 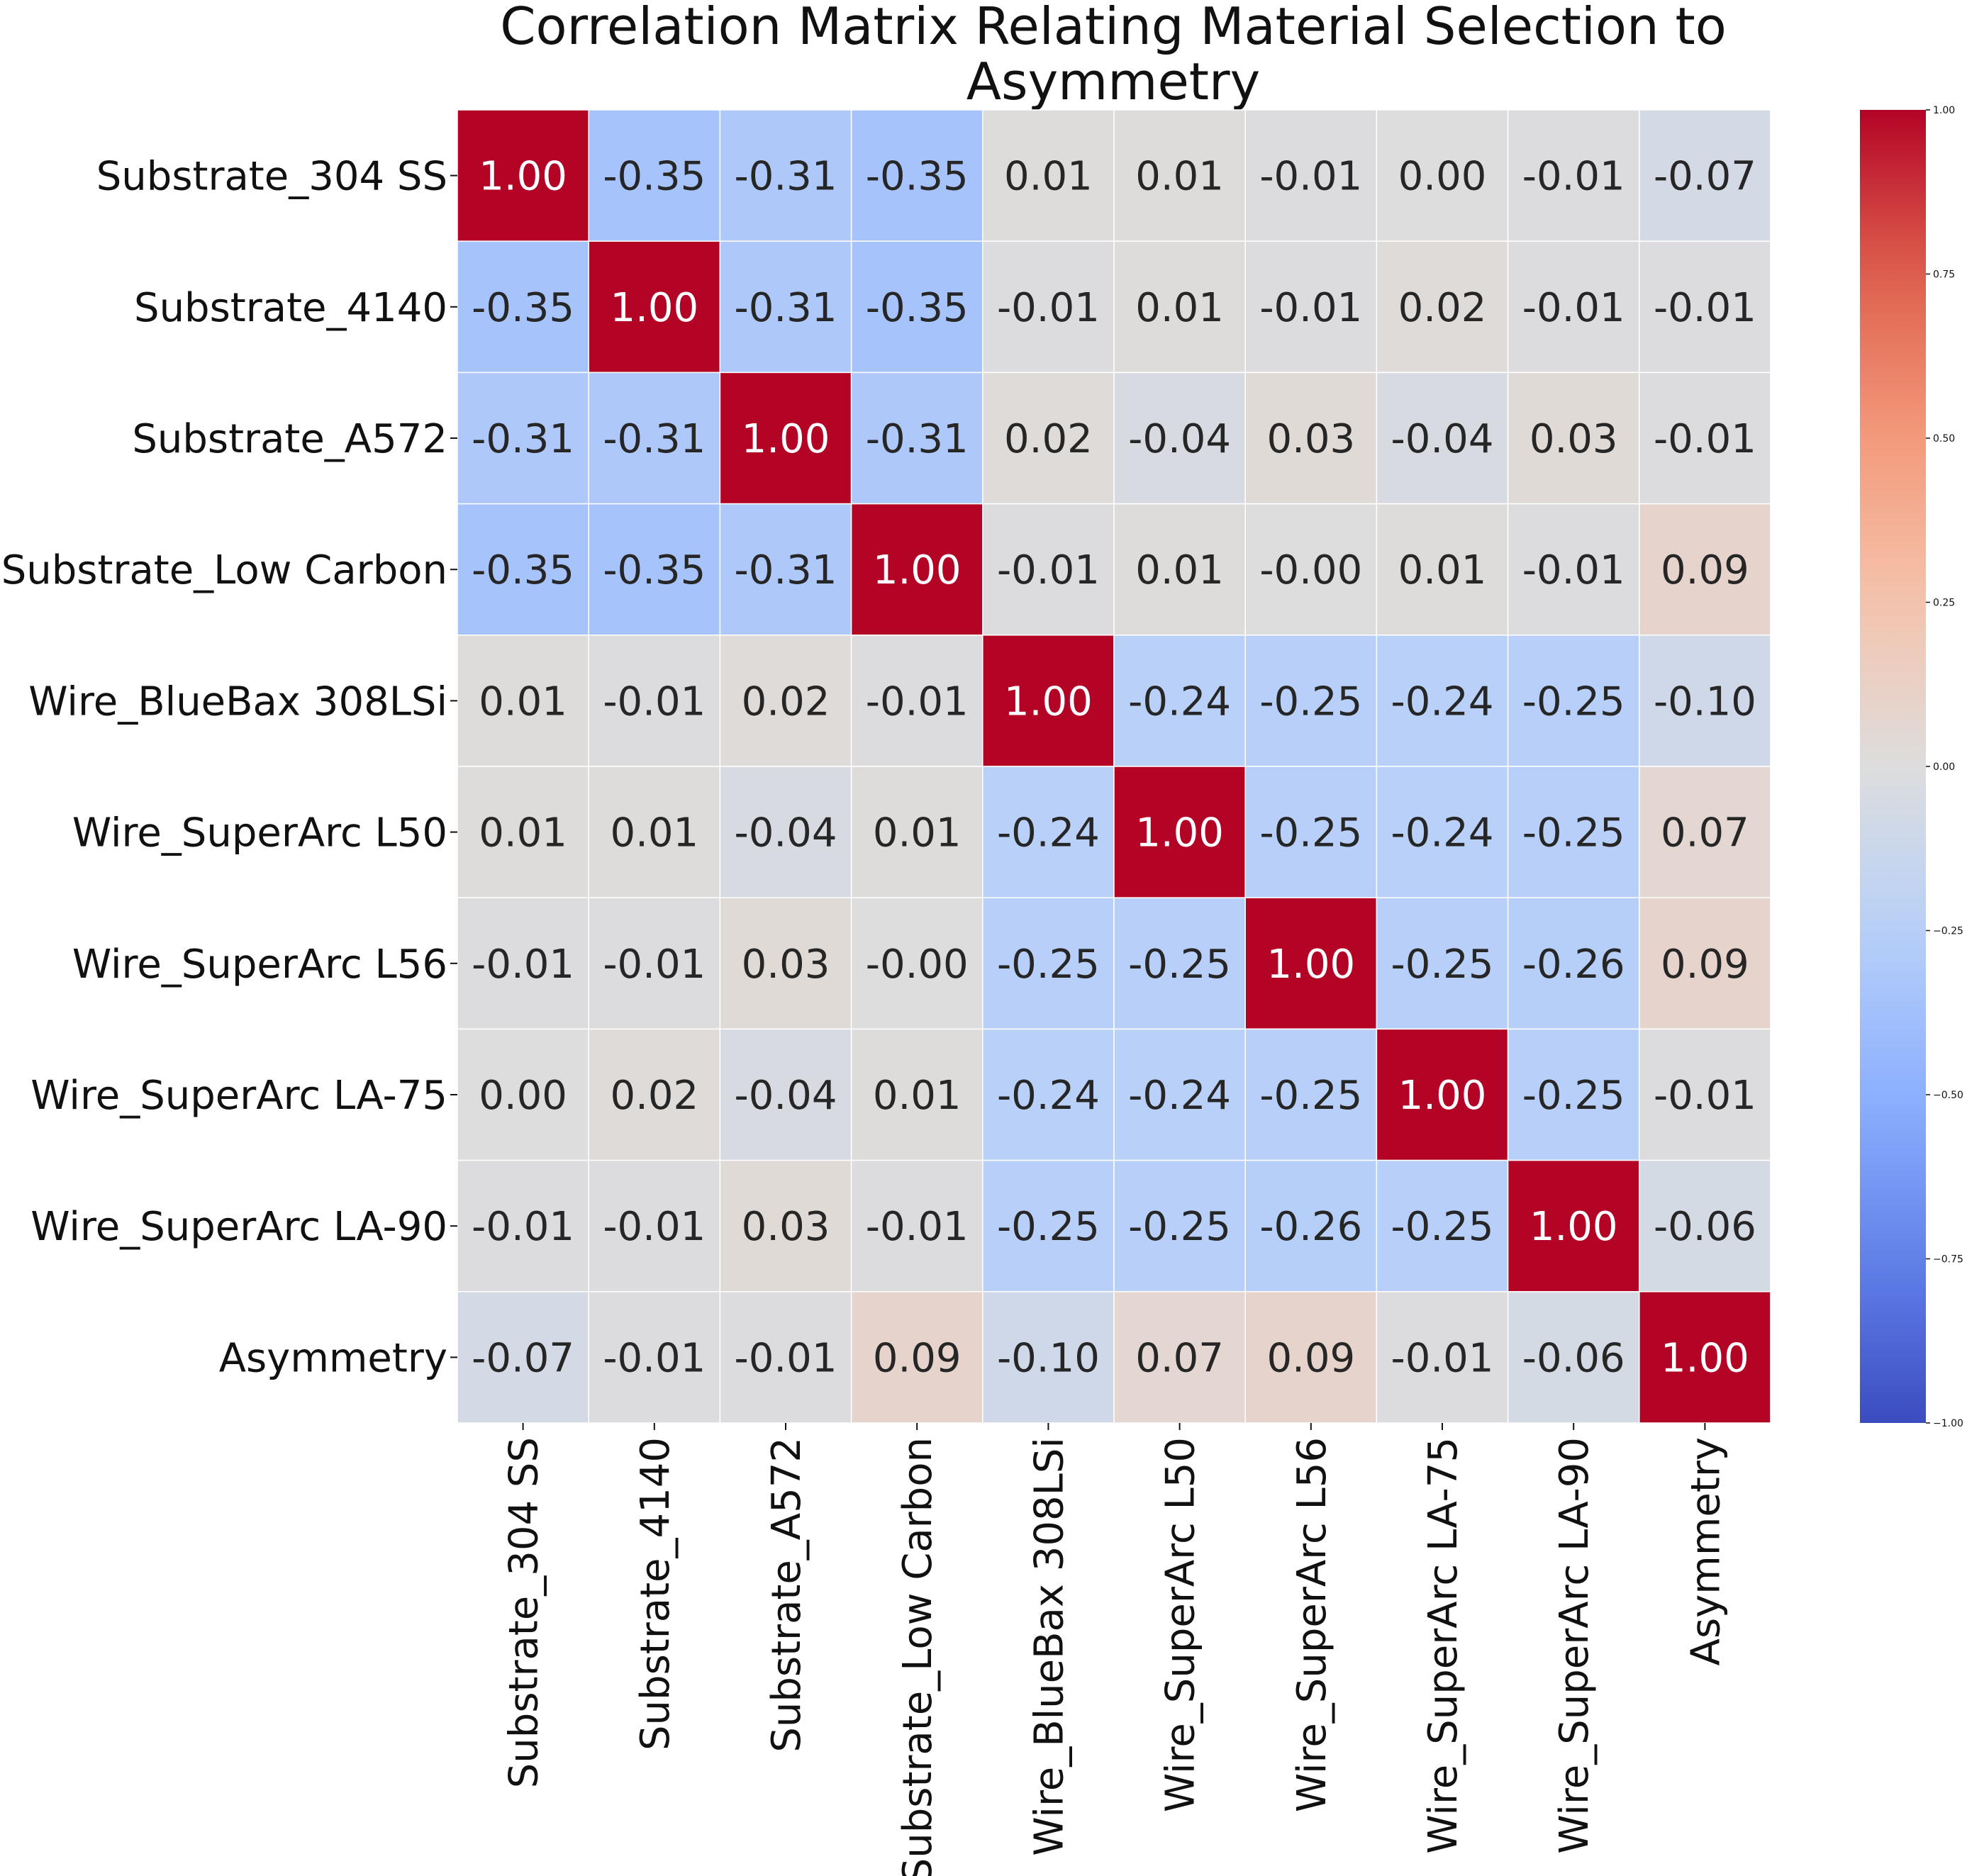 What do you see at coordinates (1179, 439) in the screenshot?
I see `cell-value-label-r2-c5: -0.04` at bounding box center [1179, 439].